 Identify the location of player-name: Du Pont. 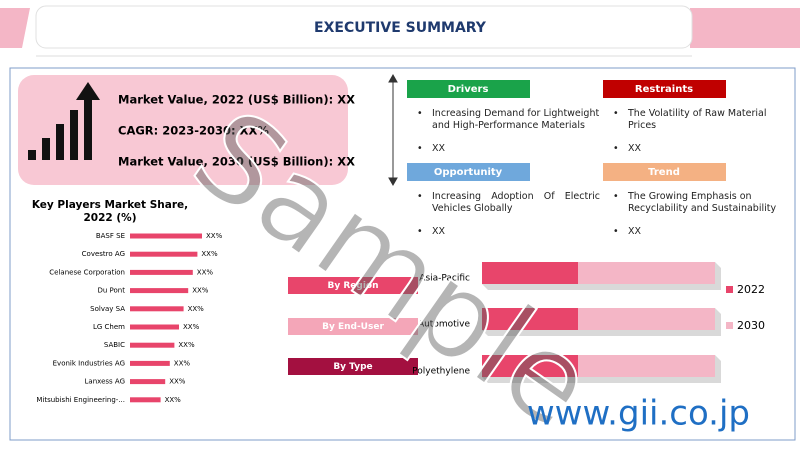
(112, 291).